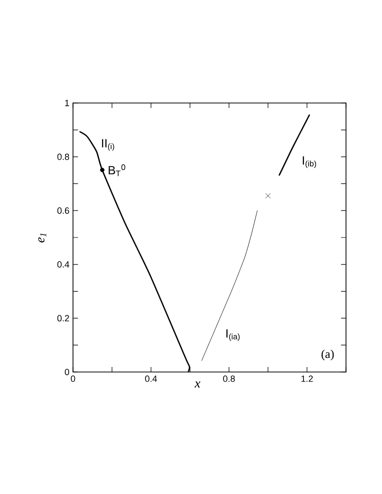 This screenshot has height=494, width=382. What do you see at coordinates (229, 285) in the screenshot?
I see `line-series` at bounding box center [229, 285].